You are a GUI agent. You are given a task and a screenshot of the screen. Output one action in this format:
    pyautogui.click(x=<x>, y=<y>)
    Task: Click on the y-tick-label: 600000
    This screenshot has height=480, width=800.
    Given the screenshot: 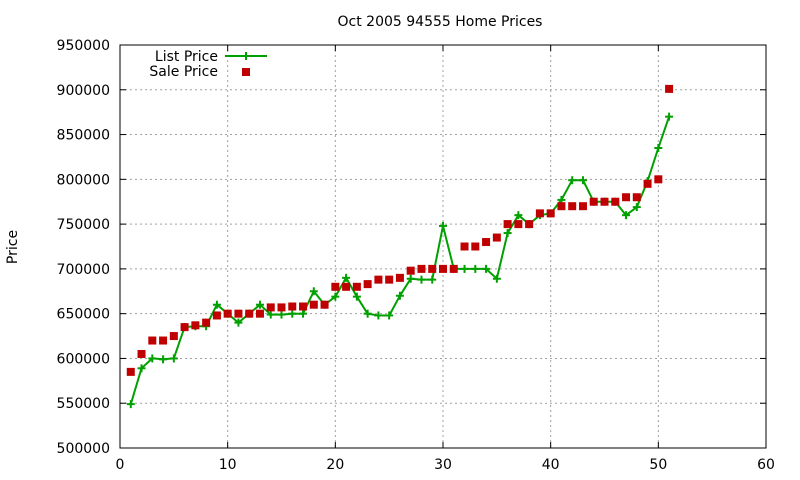 What is the action you would take?
    pyautogui.click(x=83, y=359)
    